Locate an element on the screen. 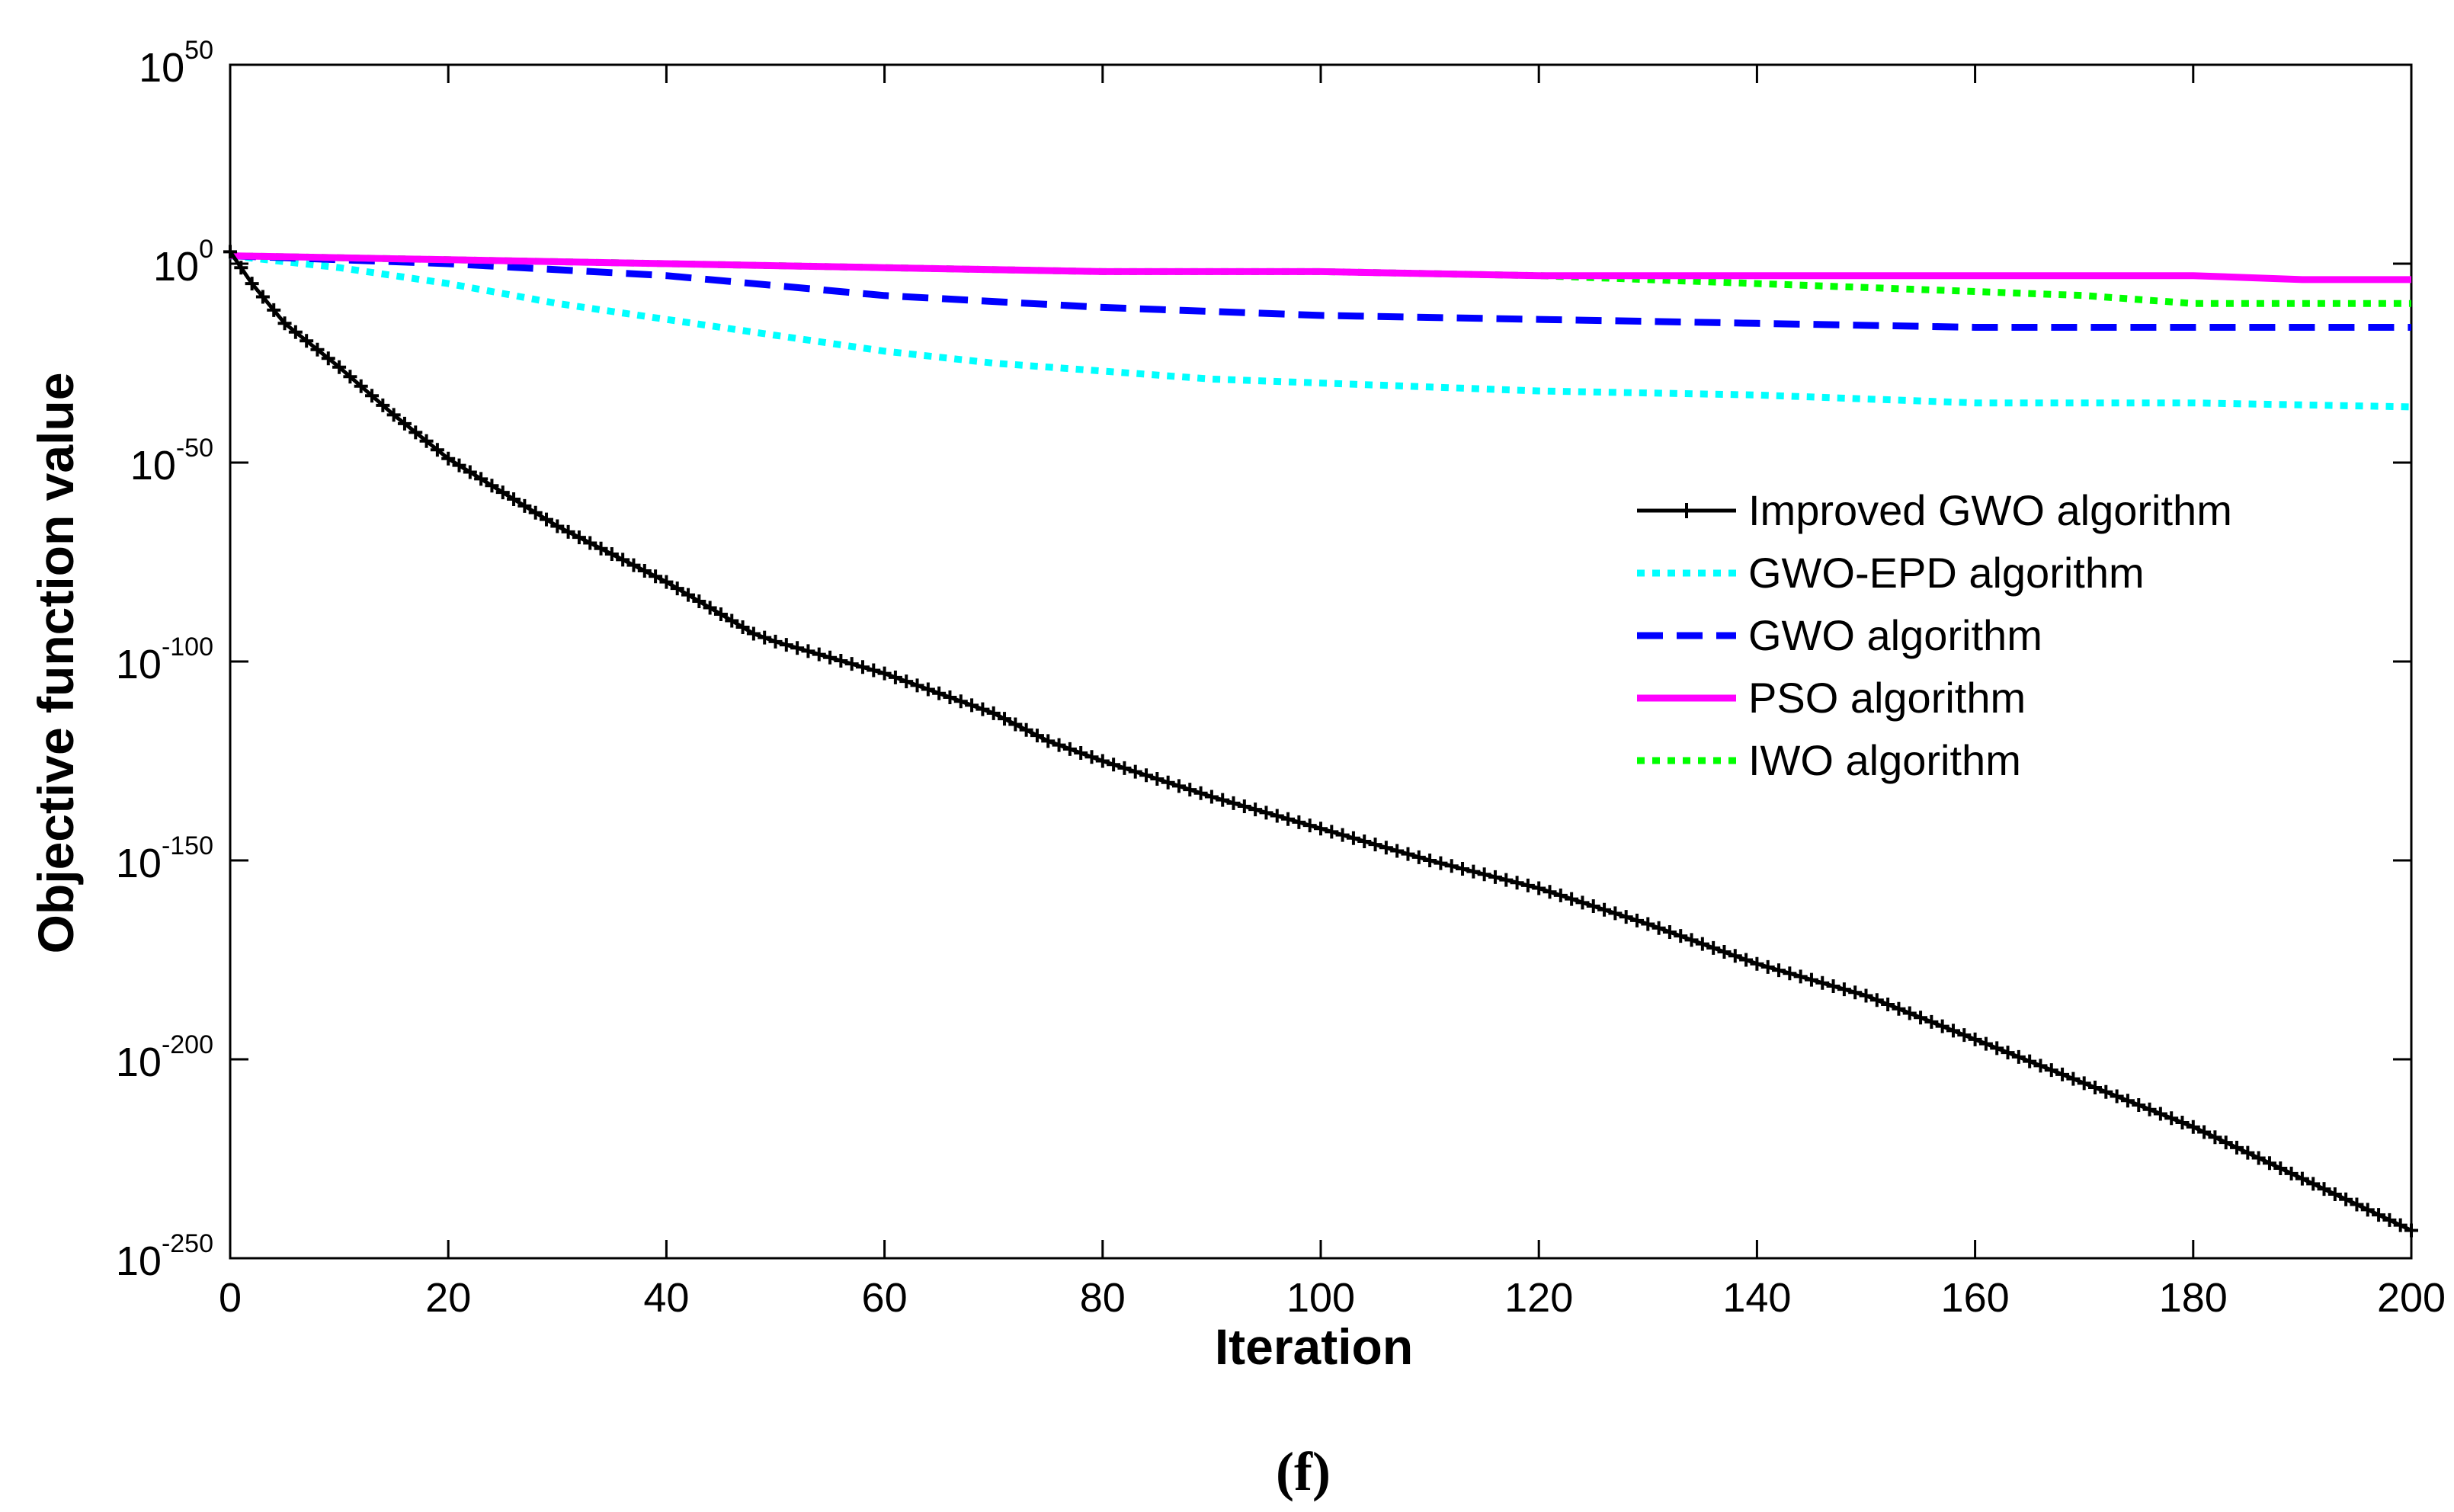  x-tick-label: 180 is located at coordinates (2193, 1298).